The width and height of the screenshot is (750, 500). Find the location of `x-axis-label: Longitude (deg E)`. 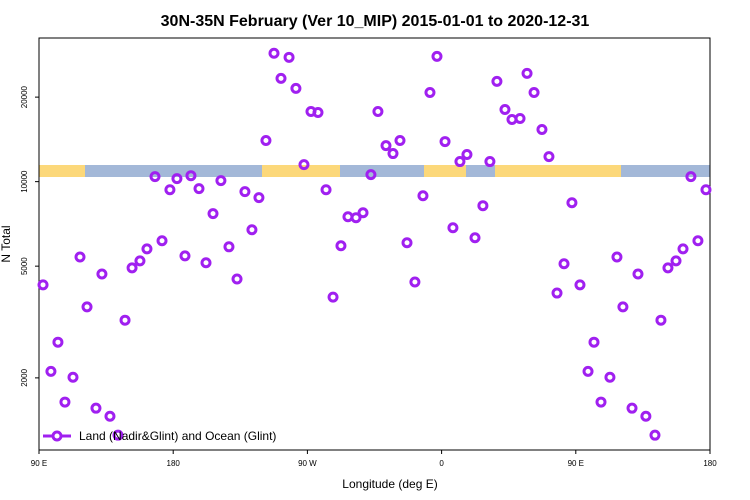

x-axis-label: Longitude (deg E) is located at coordinates (389, 484).